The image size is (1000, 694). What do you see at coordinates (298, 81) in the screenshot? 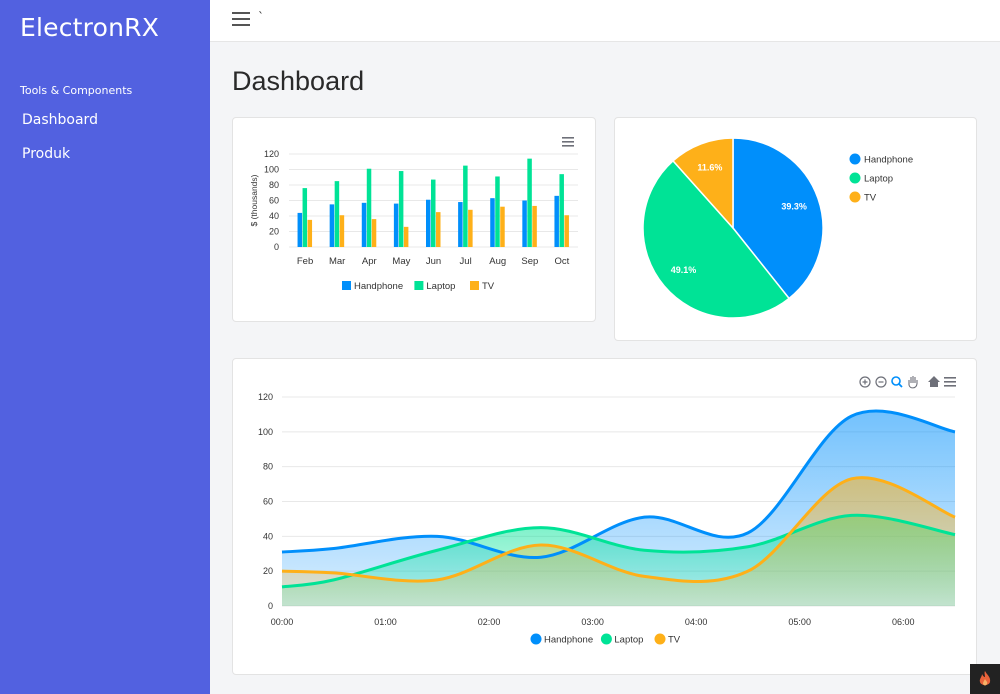
I see `page-title: Dashboard` at bounding box center [298, 81].